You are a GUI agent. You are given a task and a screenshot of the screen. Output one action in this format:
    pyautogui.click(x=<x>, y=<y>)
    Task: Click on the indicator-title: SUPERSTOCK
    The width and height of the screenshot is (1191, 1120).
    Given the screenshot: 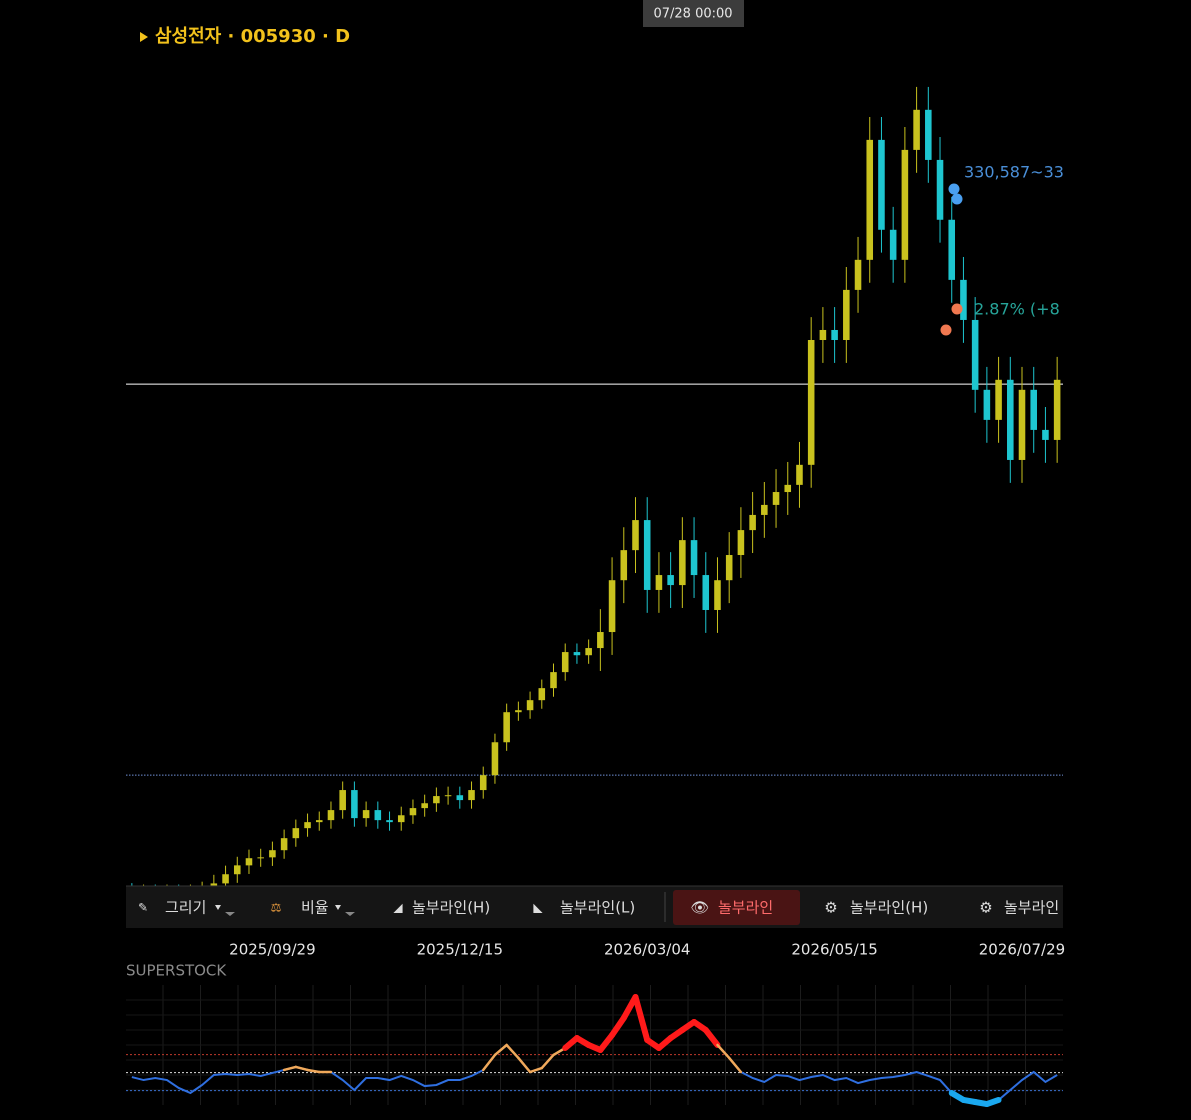 What is the action you would take?
    pyautogui.click(x=176, y=971)
    